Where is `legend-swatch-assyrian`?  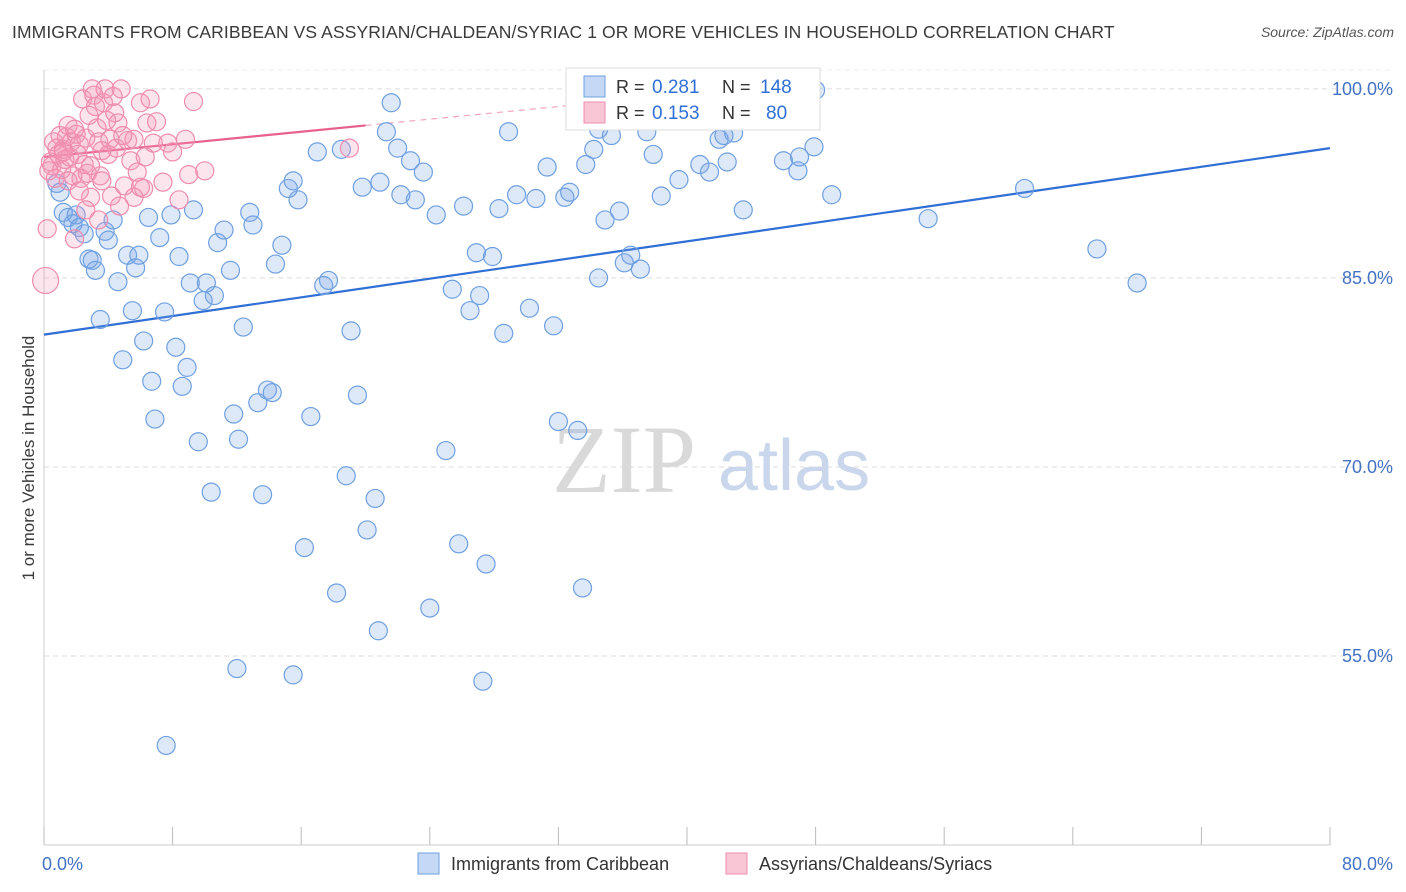
legend-swatch-assyrian is located at coordinates (736, 863).